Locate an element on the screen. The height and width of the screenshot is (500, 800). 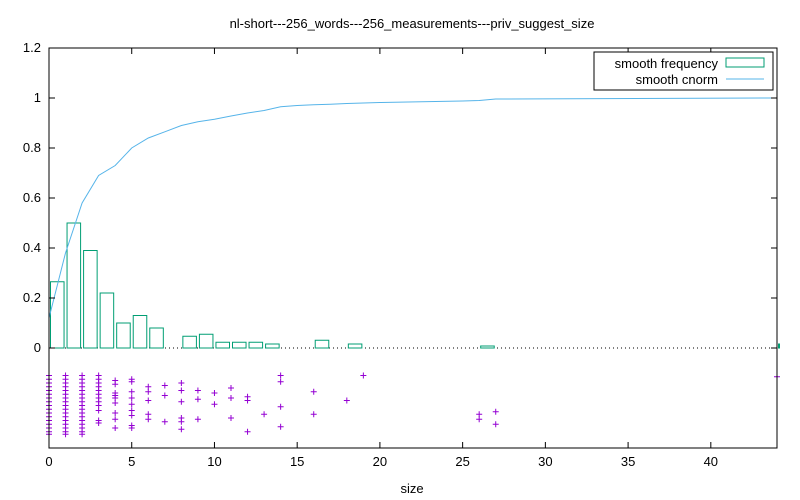
x-tick-label: 40 is located at coordinates (711, 461).